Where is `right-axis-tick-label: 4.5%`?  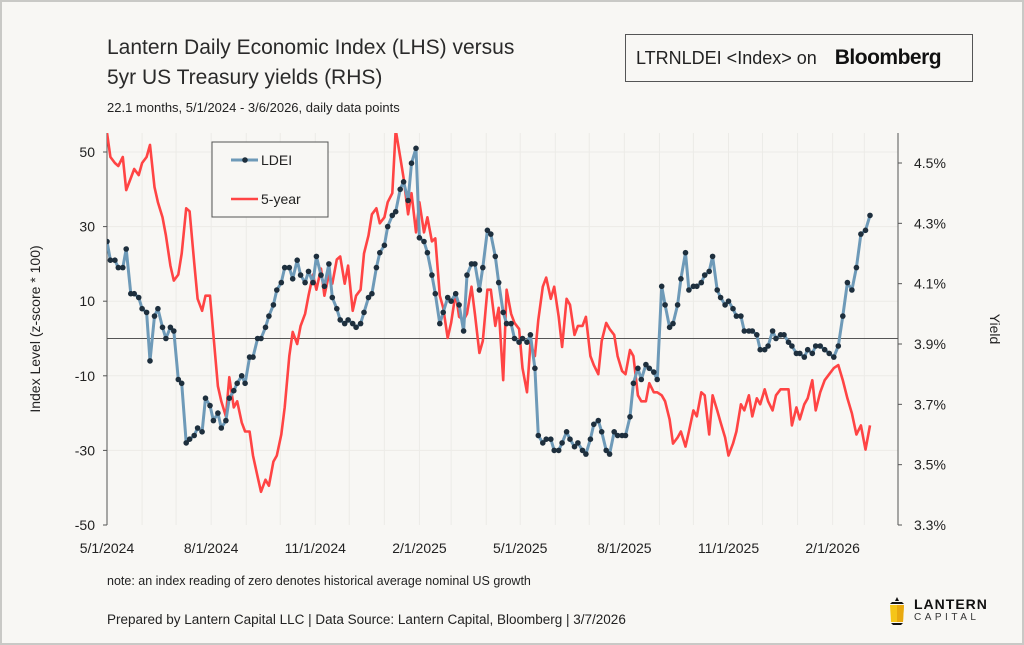 right-axis-tick-label: 4.5% is located at coordinates (930, 163).